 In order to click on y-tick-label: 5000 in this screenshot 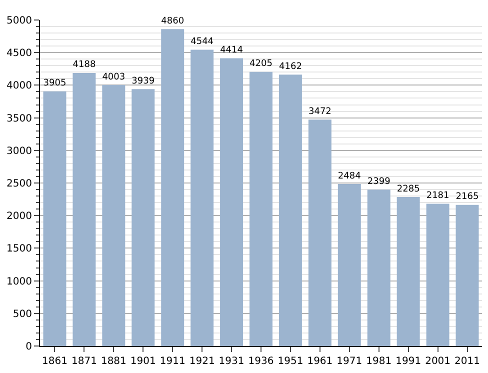, I will do `click(19, 21)`.